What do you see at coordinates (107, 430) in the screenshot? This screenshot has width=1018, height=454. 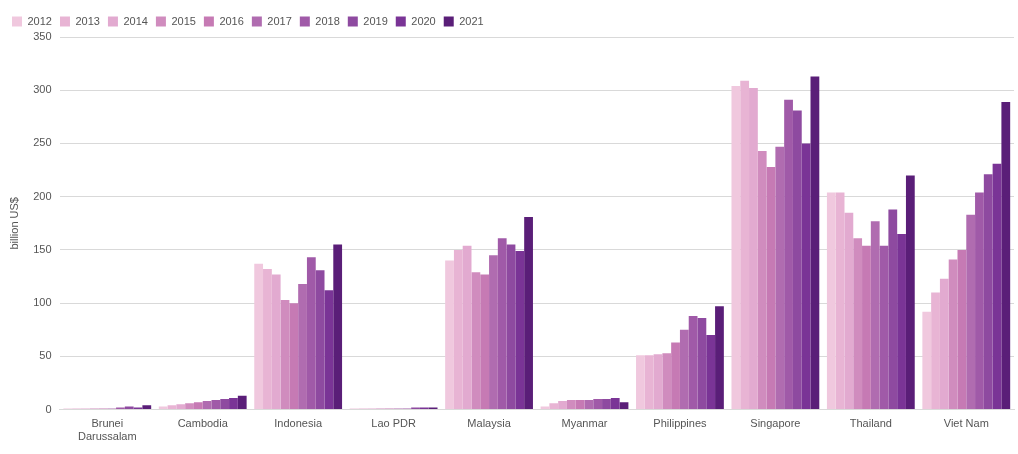 I see `x-tick-label: Brunei Darussalam` at bounding box center [107, 430].